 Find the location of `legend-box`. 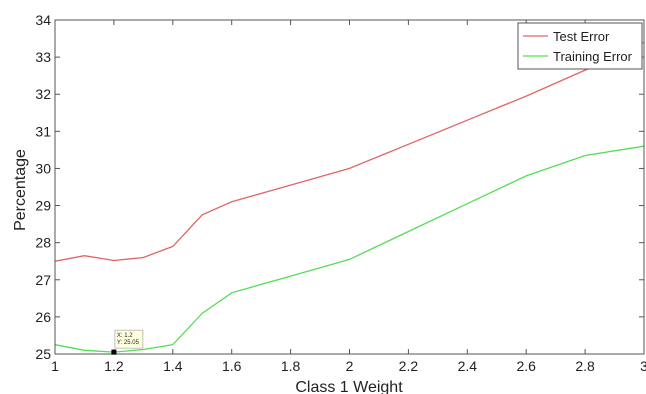

legend-box is located at coordinates (580, 46).